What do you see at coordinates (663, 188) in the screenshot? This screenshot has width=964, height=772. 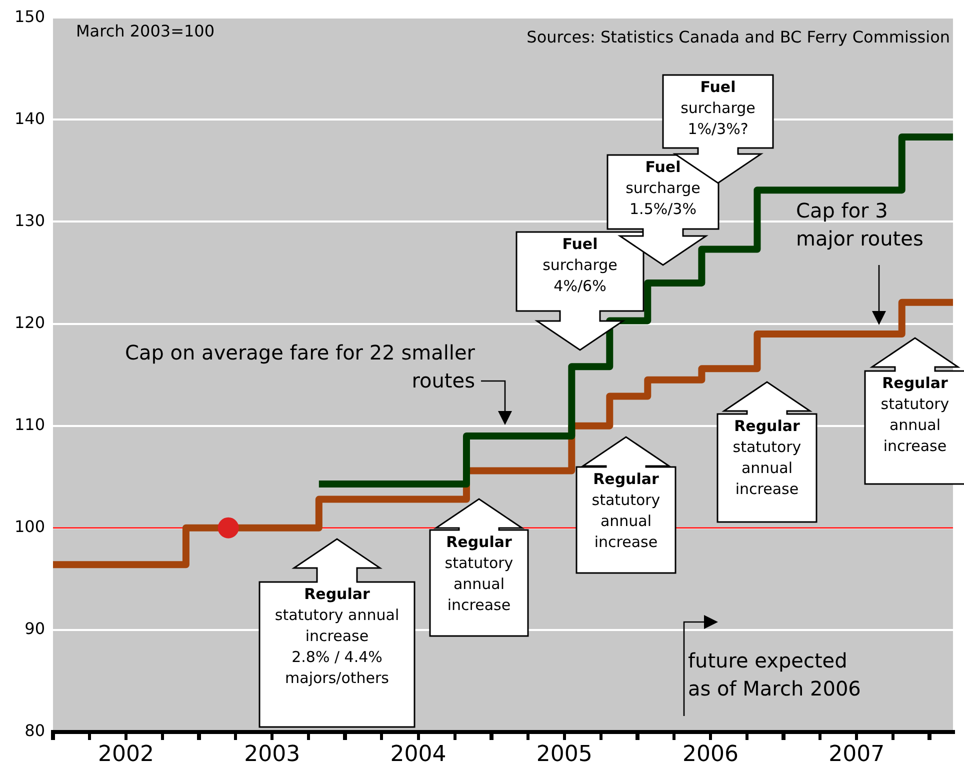 I see `annotation: Fuel surcharge 1.5%/3%` at bounding box center [663, 188].